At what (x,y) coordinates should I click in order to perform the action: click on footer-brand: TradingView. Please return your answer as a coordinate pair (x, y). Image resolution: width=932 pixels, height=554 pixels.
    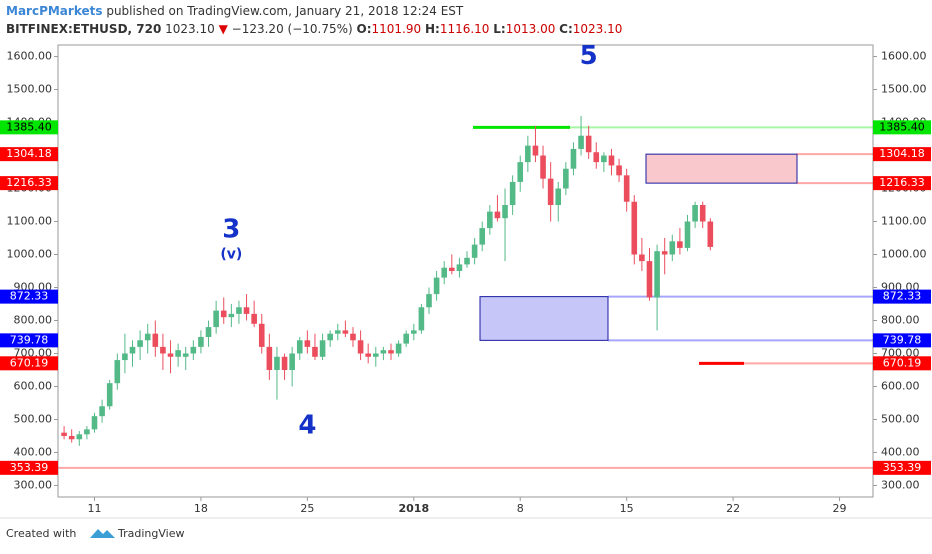
    Looking at the image, I should click on (150, 533).